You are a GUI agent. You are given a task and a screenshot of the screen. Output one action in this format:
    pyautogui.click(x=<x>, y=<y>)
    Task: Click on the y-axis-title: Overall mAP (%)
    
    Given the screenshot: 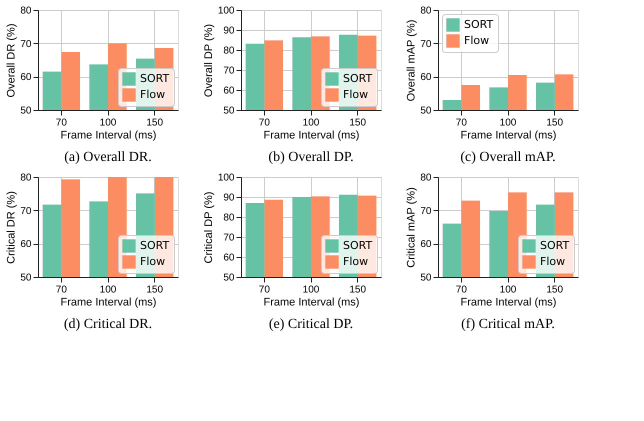 What is the action you would take?
    pyautogui.click(x=411, y=61)
    